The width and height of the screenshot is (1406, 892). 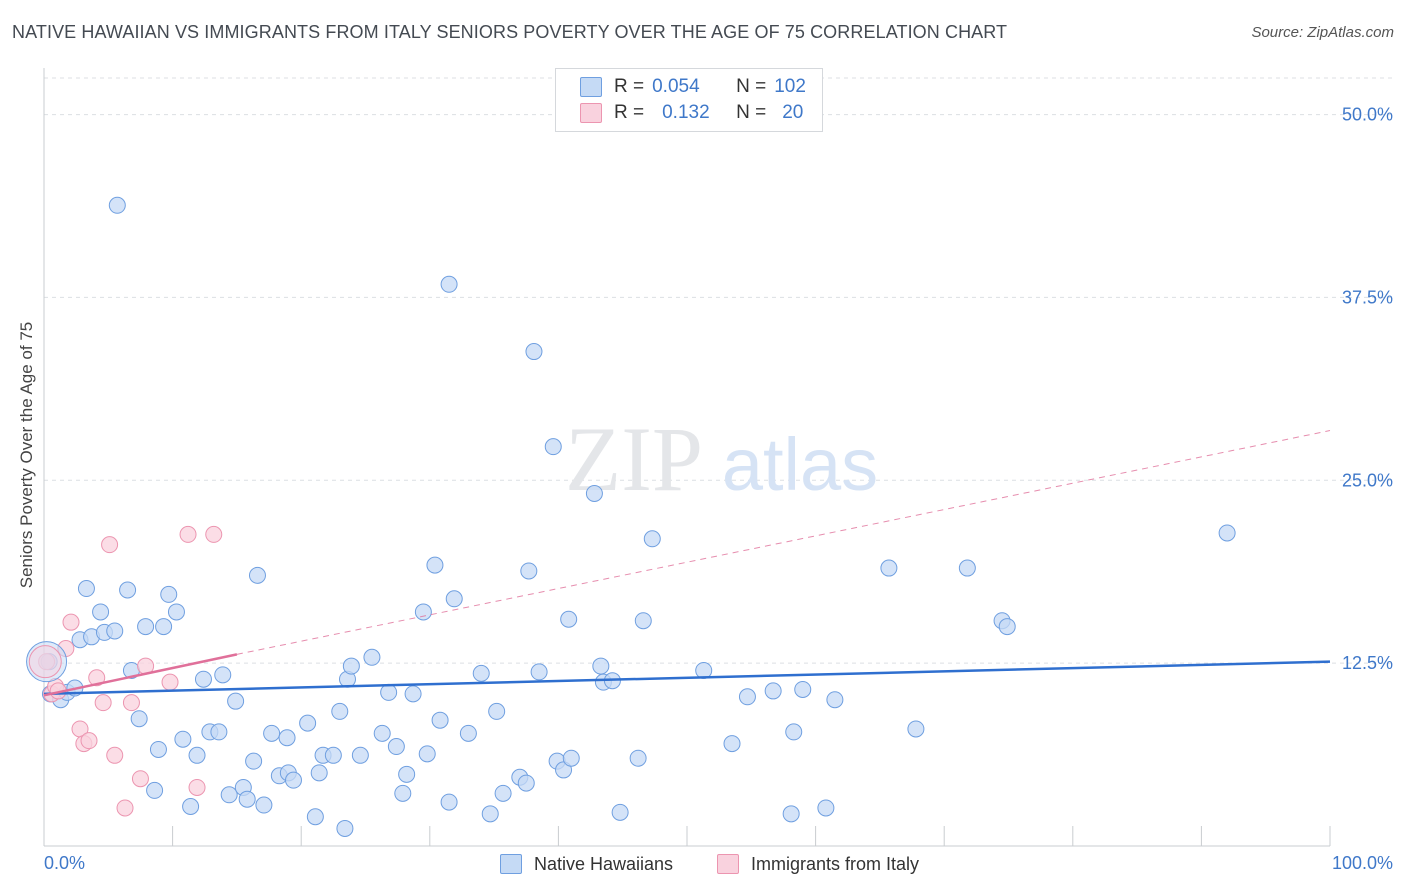 I want to click on legend-row-immigrants-italy: R = 0.132 N = 20, so click(x=691, y=113).